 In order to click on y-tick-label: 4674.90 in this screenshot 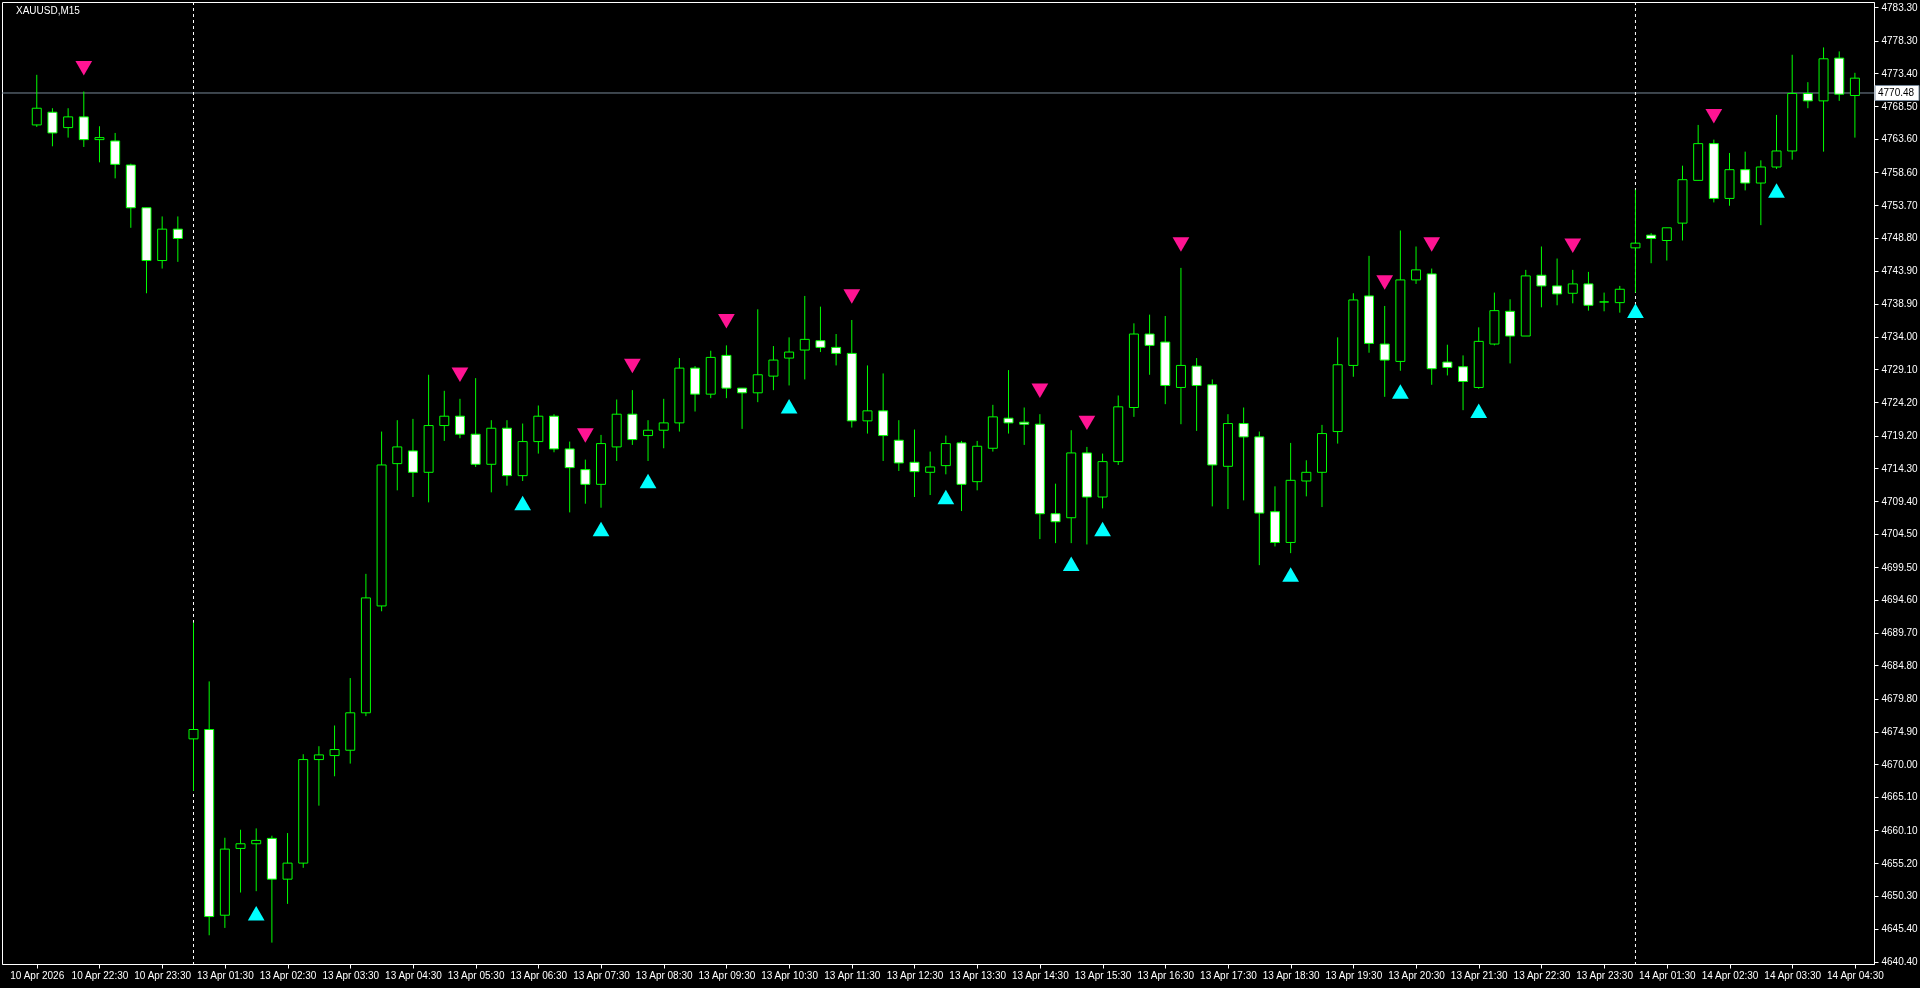, I will do `click(1900, 732)`.